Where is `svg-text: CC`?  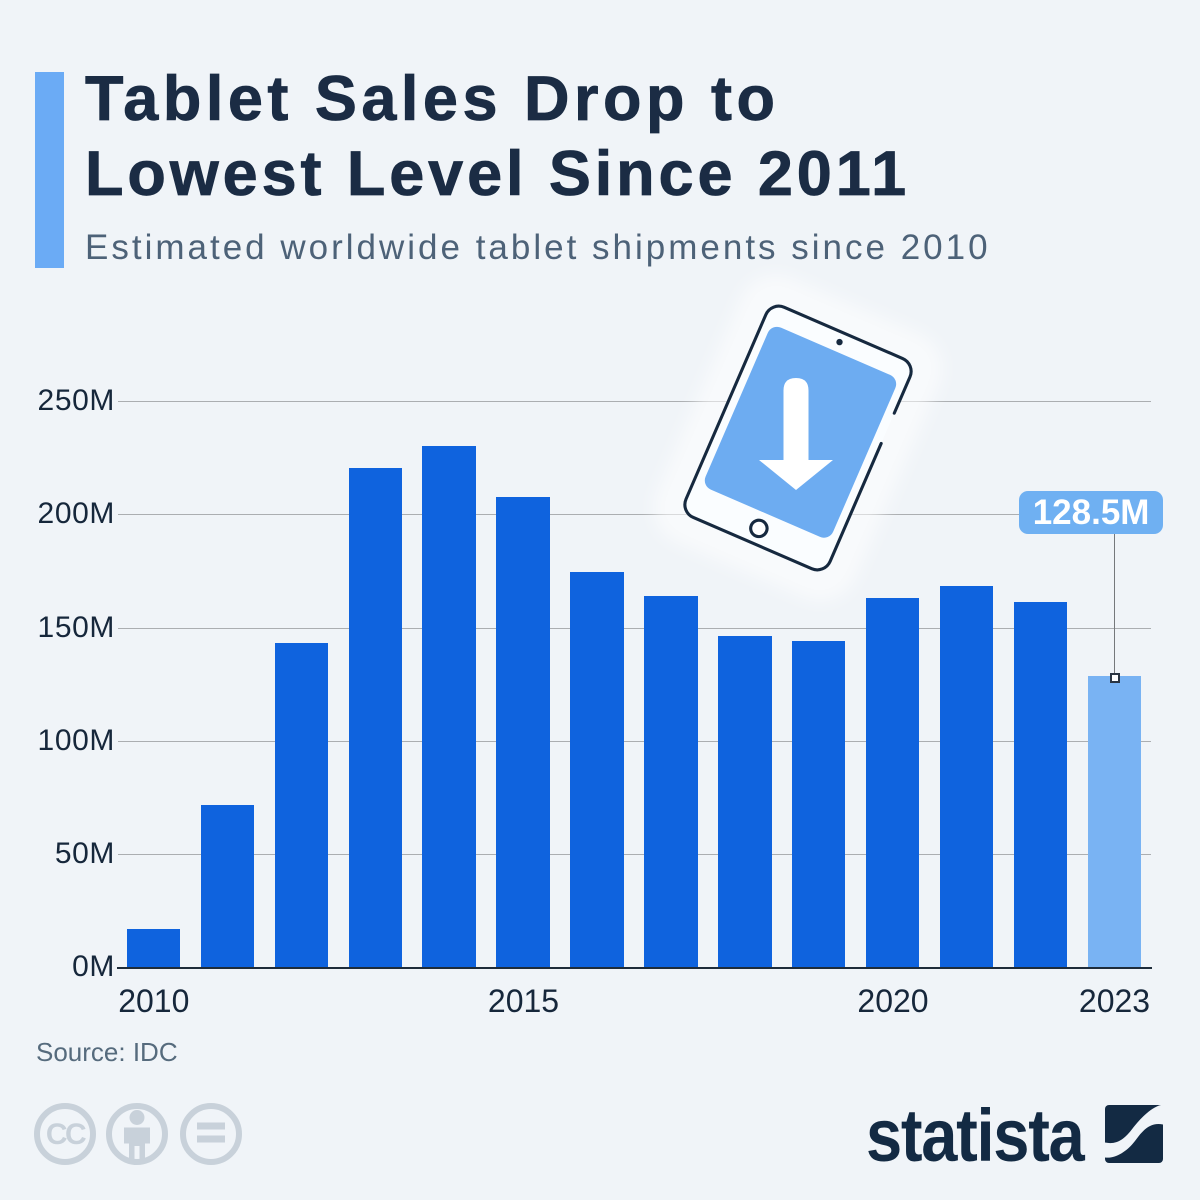
svg-text: CC is located at coordinates (66, 1134).